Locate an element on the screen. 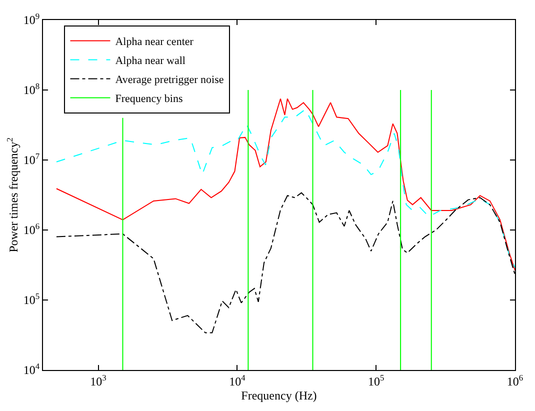 The image size is (535, 411). legend-label: Alpha near wall is located at coordinates (150, 61).